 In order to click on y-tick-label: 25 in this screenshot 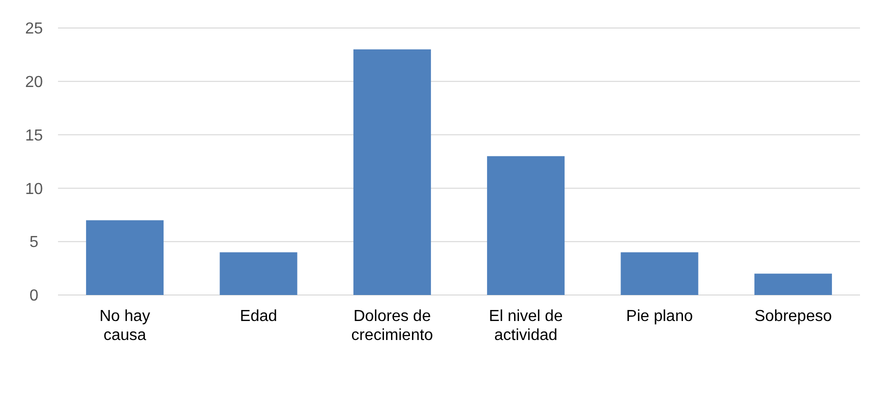, I will do `click(34, 29)`.